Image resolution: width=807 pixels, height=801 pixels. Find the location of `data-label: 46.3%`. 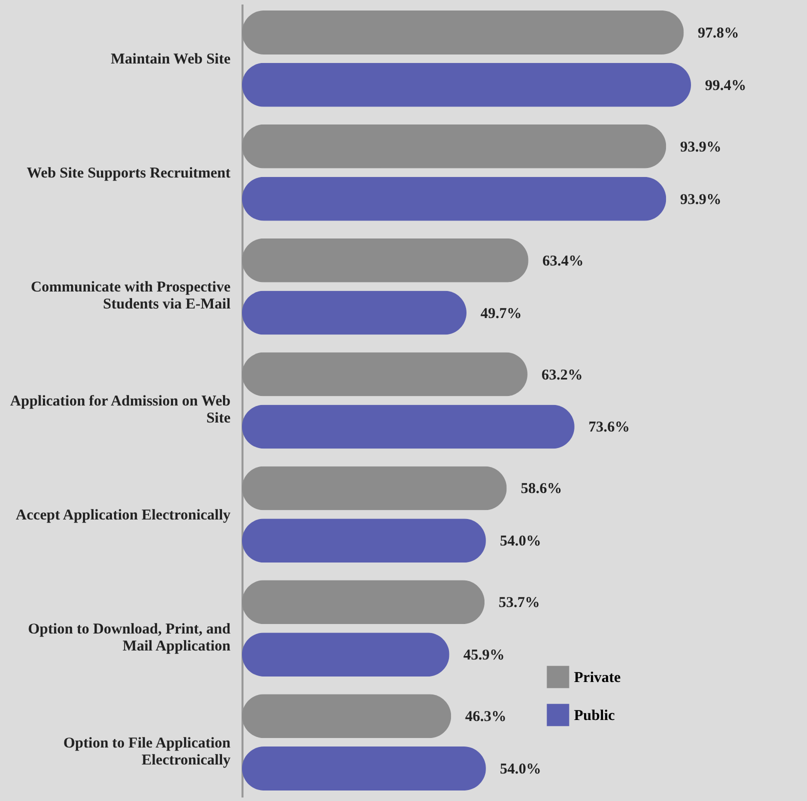

data-label: 46.3% is located at coordinates (485, 717).